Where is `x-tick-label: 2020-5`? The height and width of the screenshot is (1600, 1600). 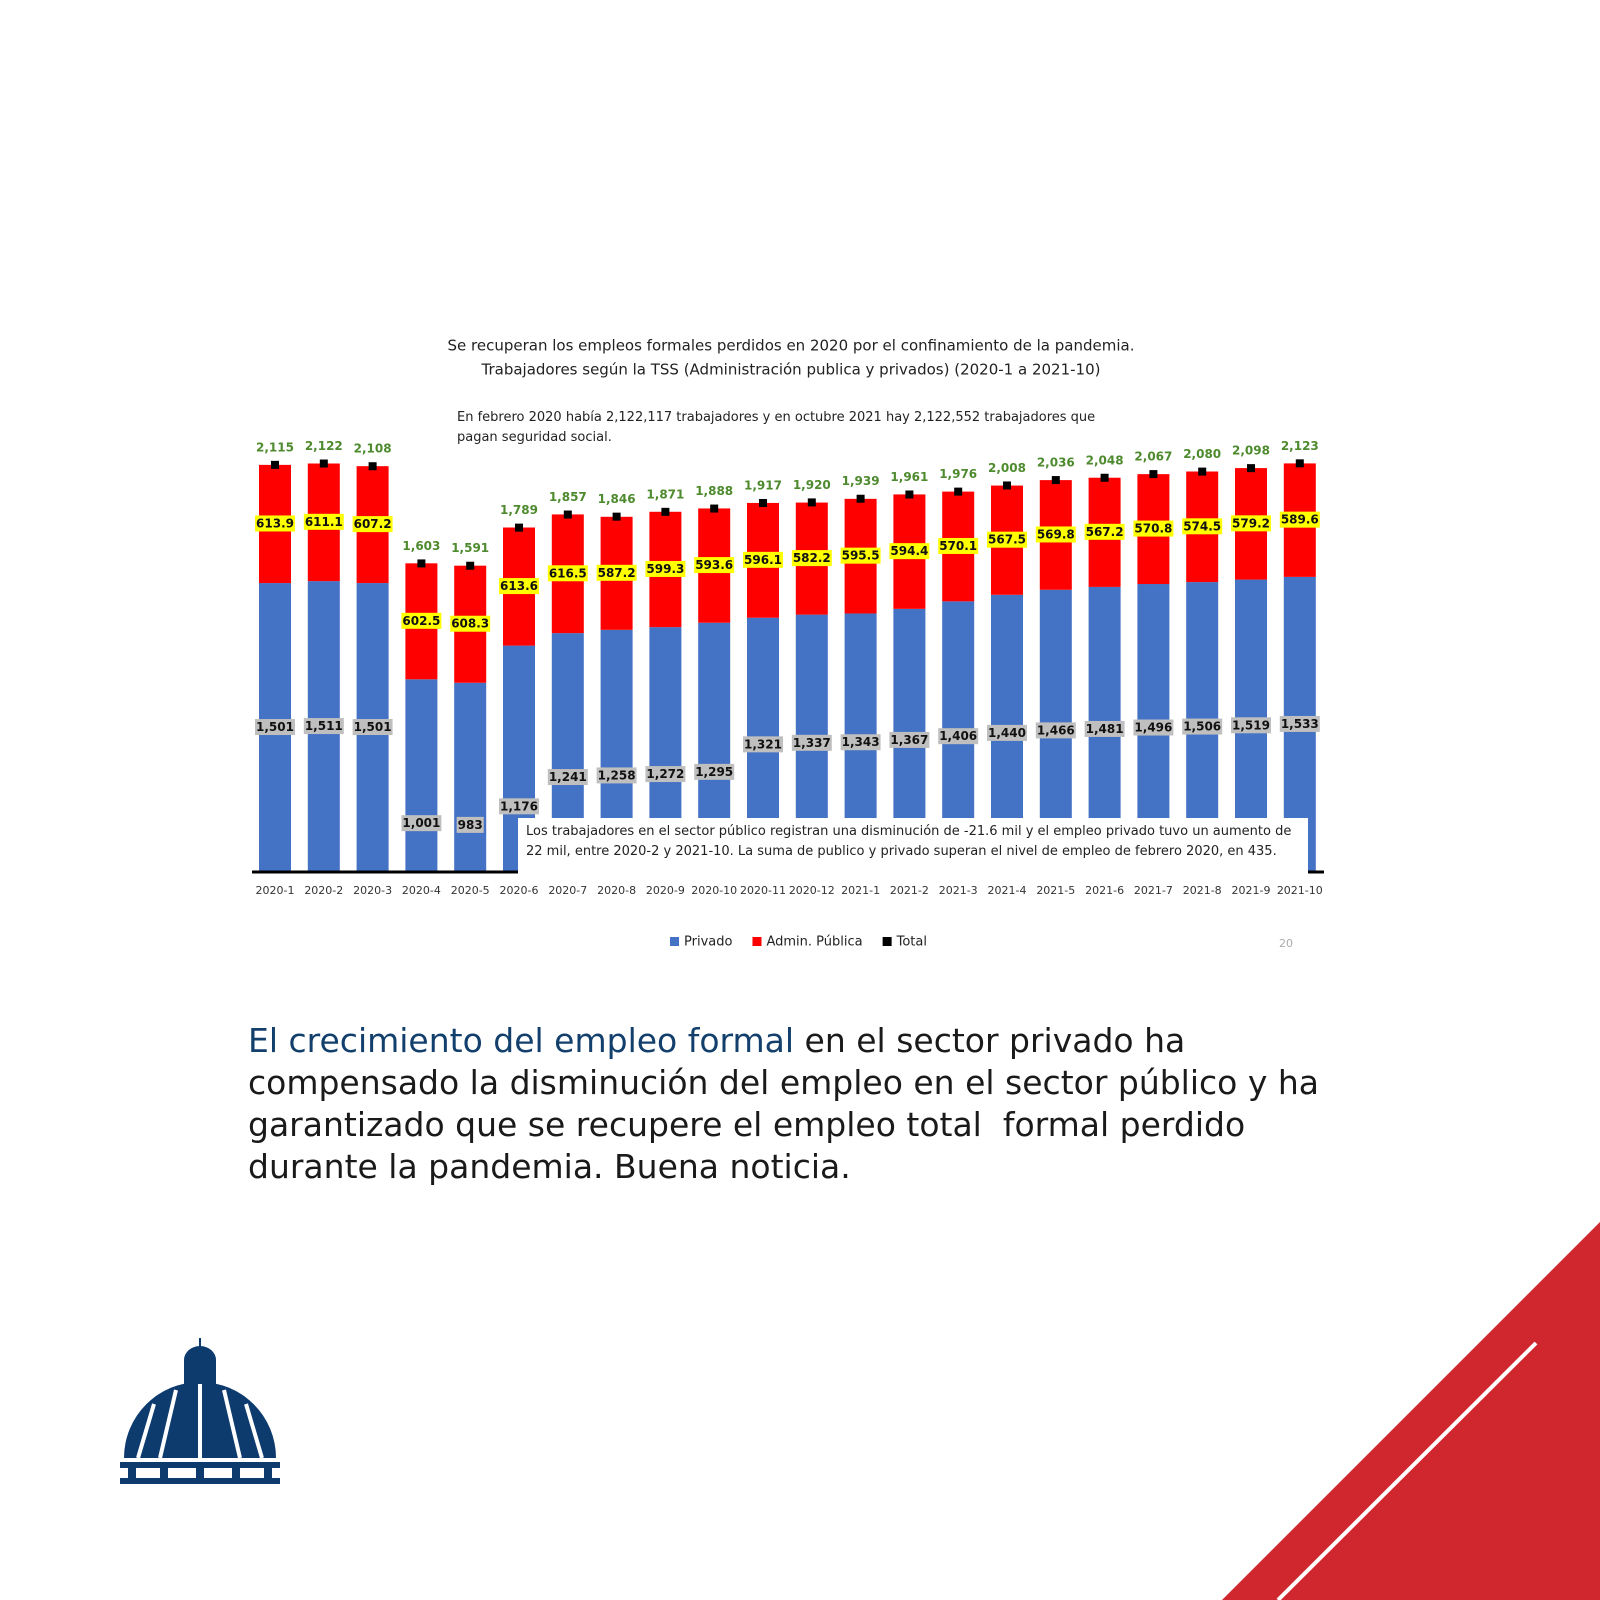
x-tick-label: 2020-5 is located at coordinates (470, 890).